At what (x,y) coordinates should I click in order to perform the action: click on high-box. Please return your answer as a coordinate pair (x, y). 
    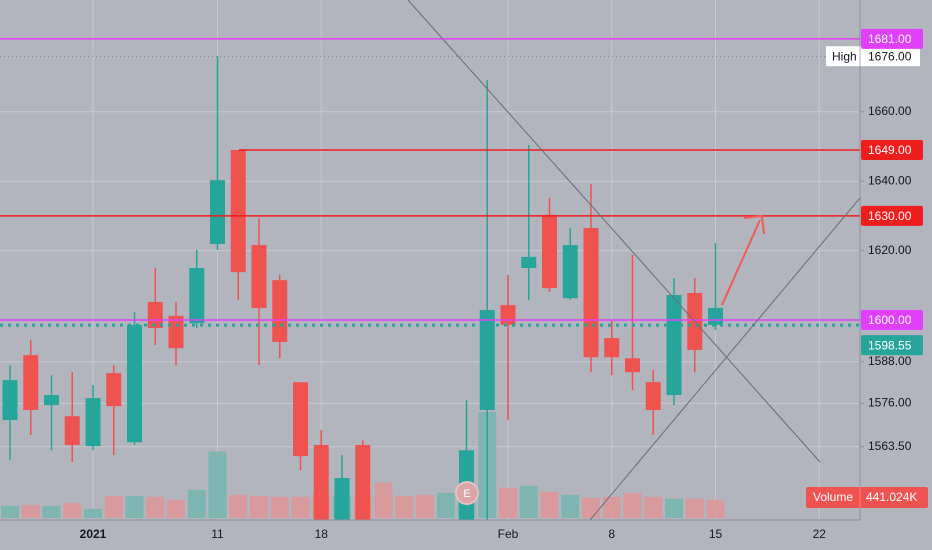
    Looking at the image, I should click on (873, 56).